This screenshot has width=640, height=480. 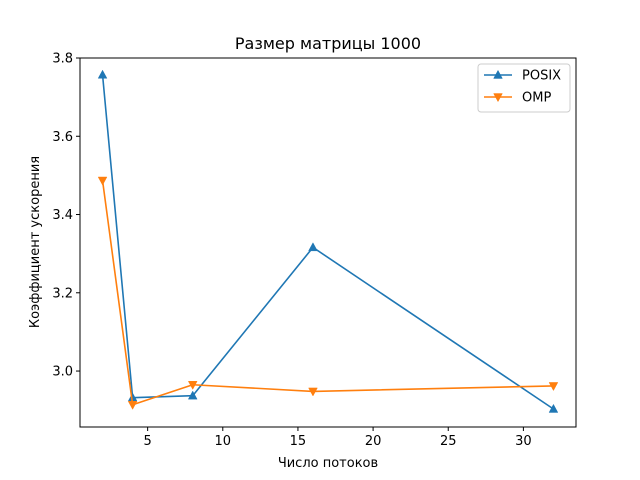 I want to click on legend-items: POSIX OMP, so click(x=522, y=87).